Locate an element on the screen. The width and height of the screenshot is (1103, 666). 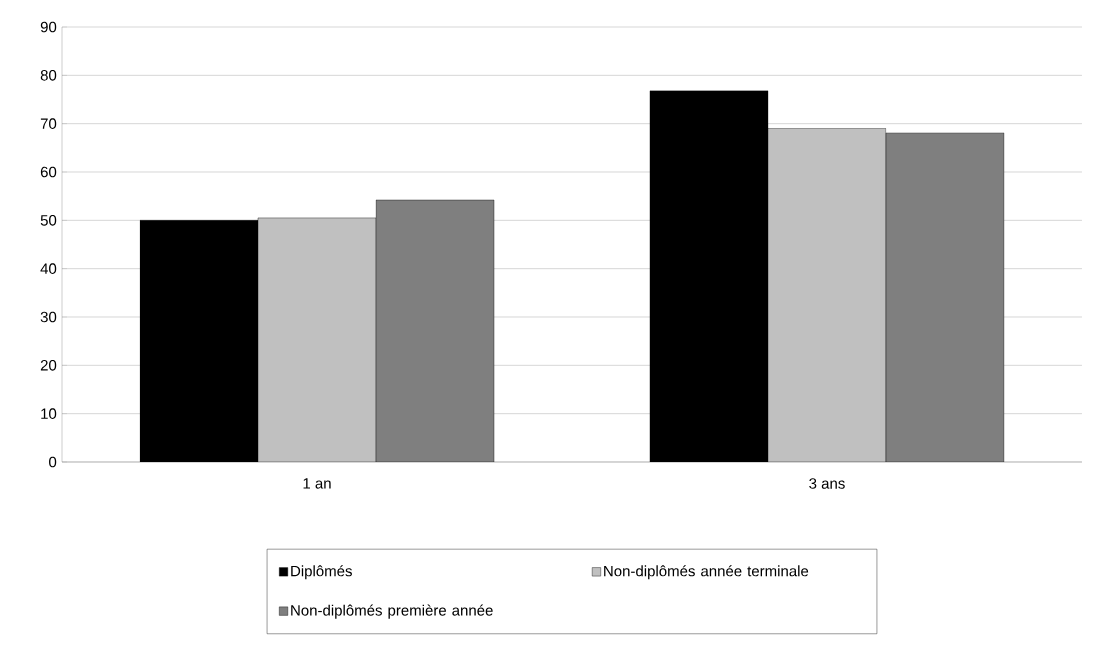
y-tick-label: 70 is located at coordinates (48, 123).